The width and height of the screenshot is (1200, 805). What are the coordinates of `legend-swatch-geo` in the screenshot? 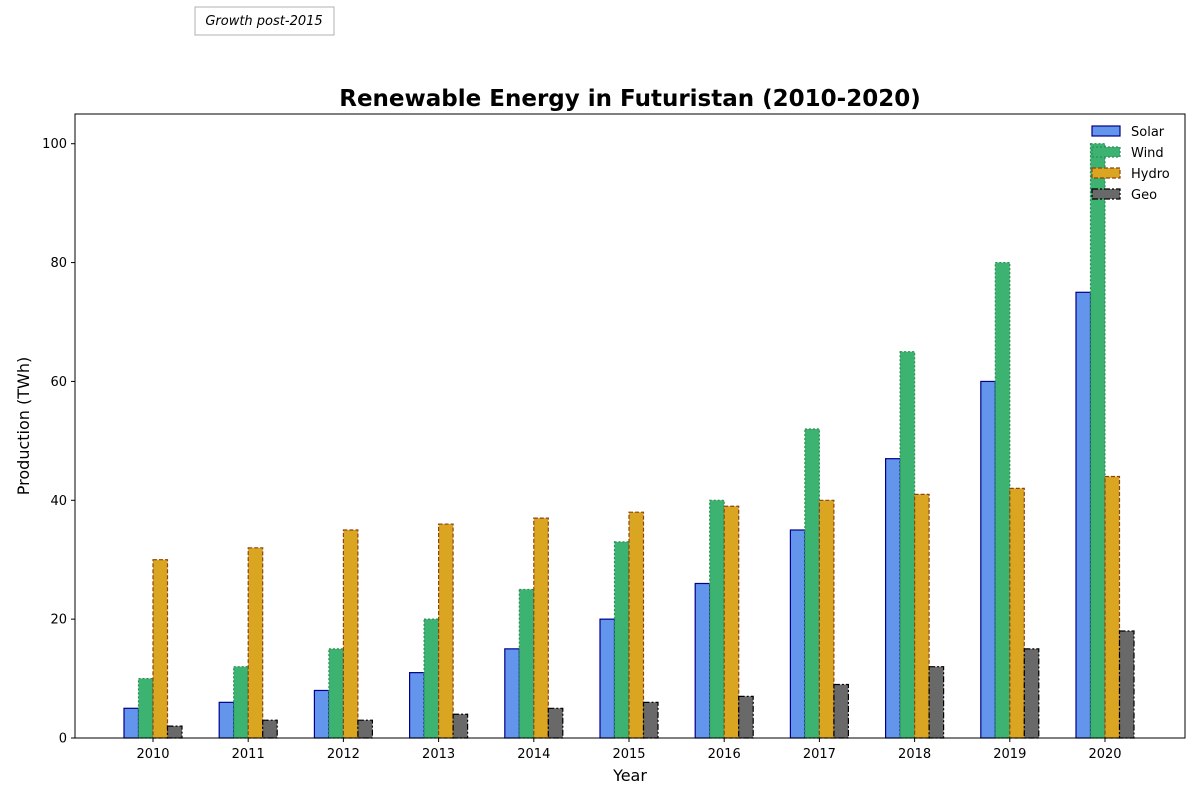 It's located at (1106, 194).